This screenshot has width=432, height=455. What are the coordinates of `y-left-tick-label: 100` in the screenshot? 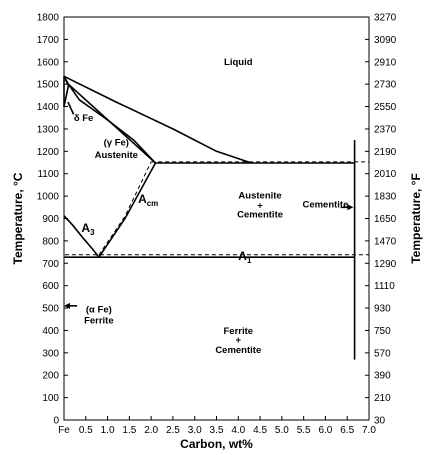 It's located at (50, 398).